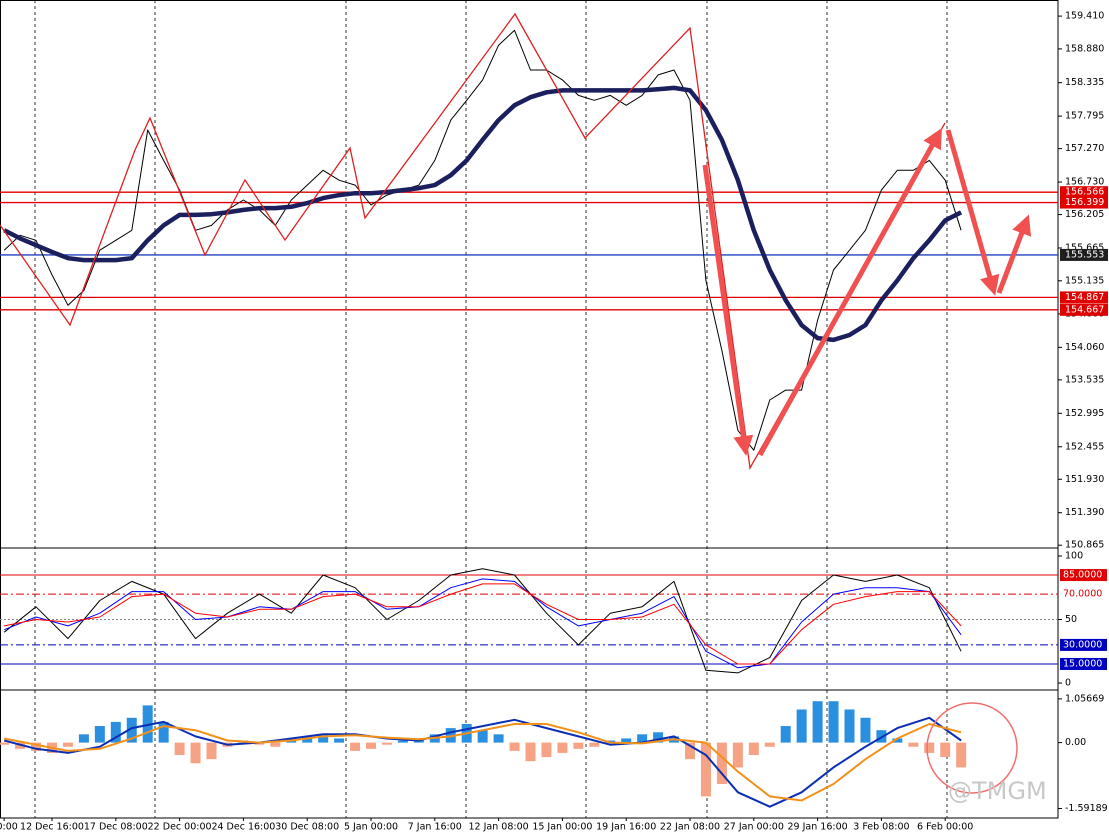 The image size is (1109, 835). What do you see at coordinates (243, 827) in the screenshot?
I see `x-tick-label: 24 Dec 16:00` at bounding box center [243, 827].